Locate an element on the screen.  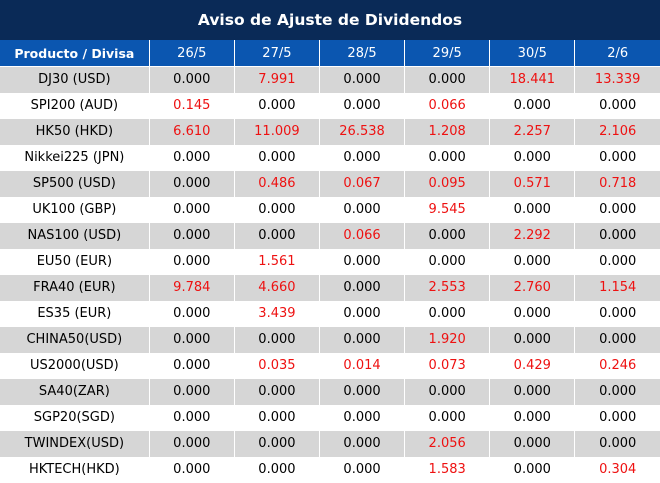
value-cell: 0.073 is located at coordinates (447, 365).